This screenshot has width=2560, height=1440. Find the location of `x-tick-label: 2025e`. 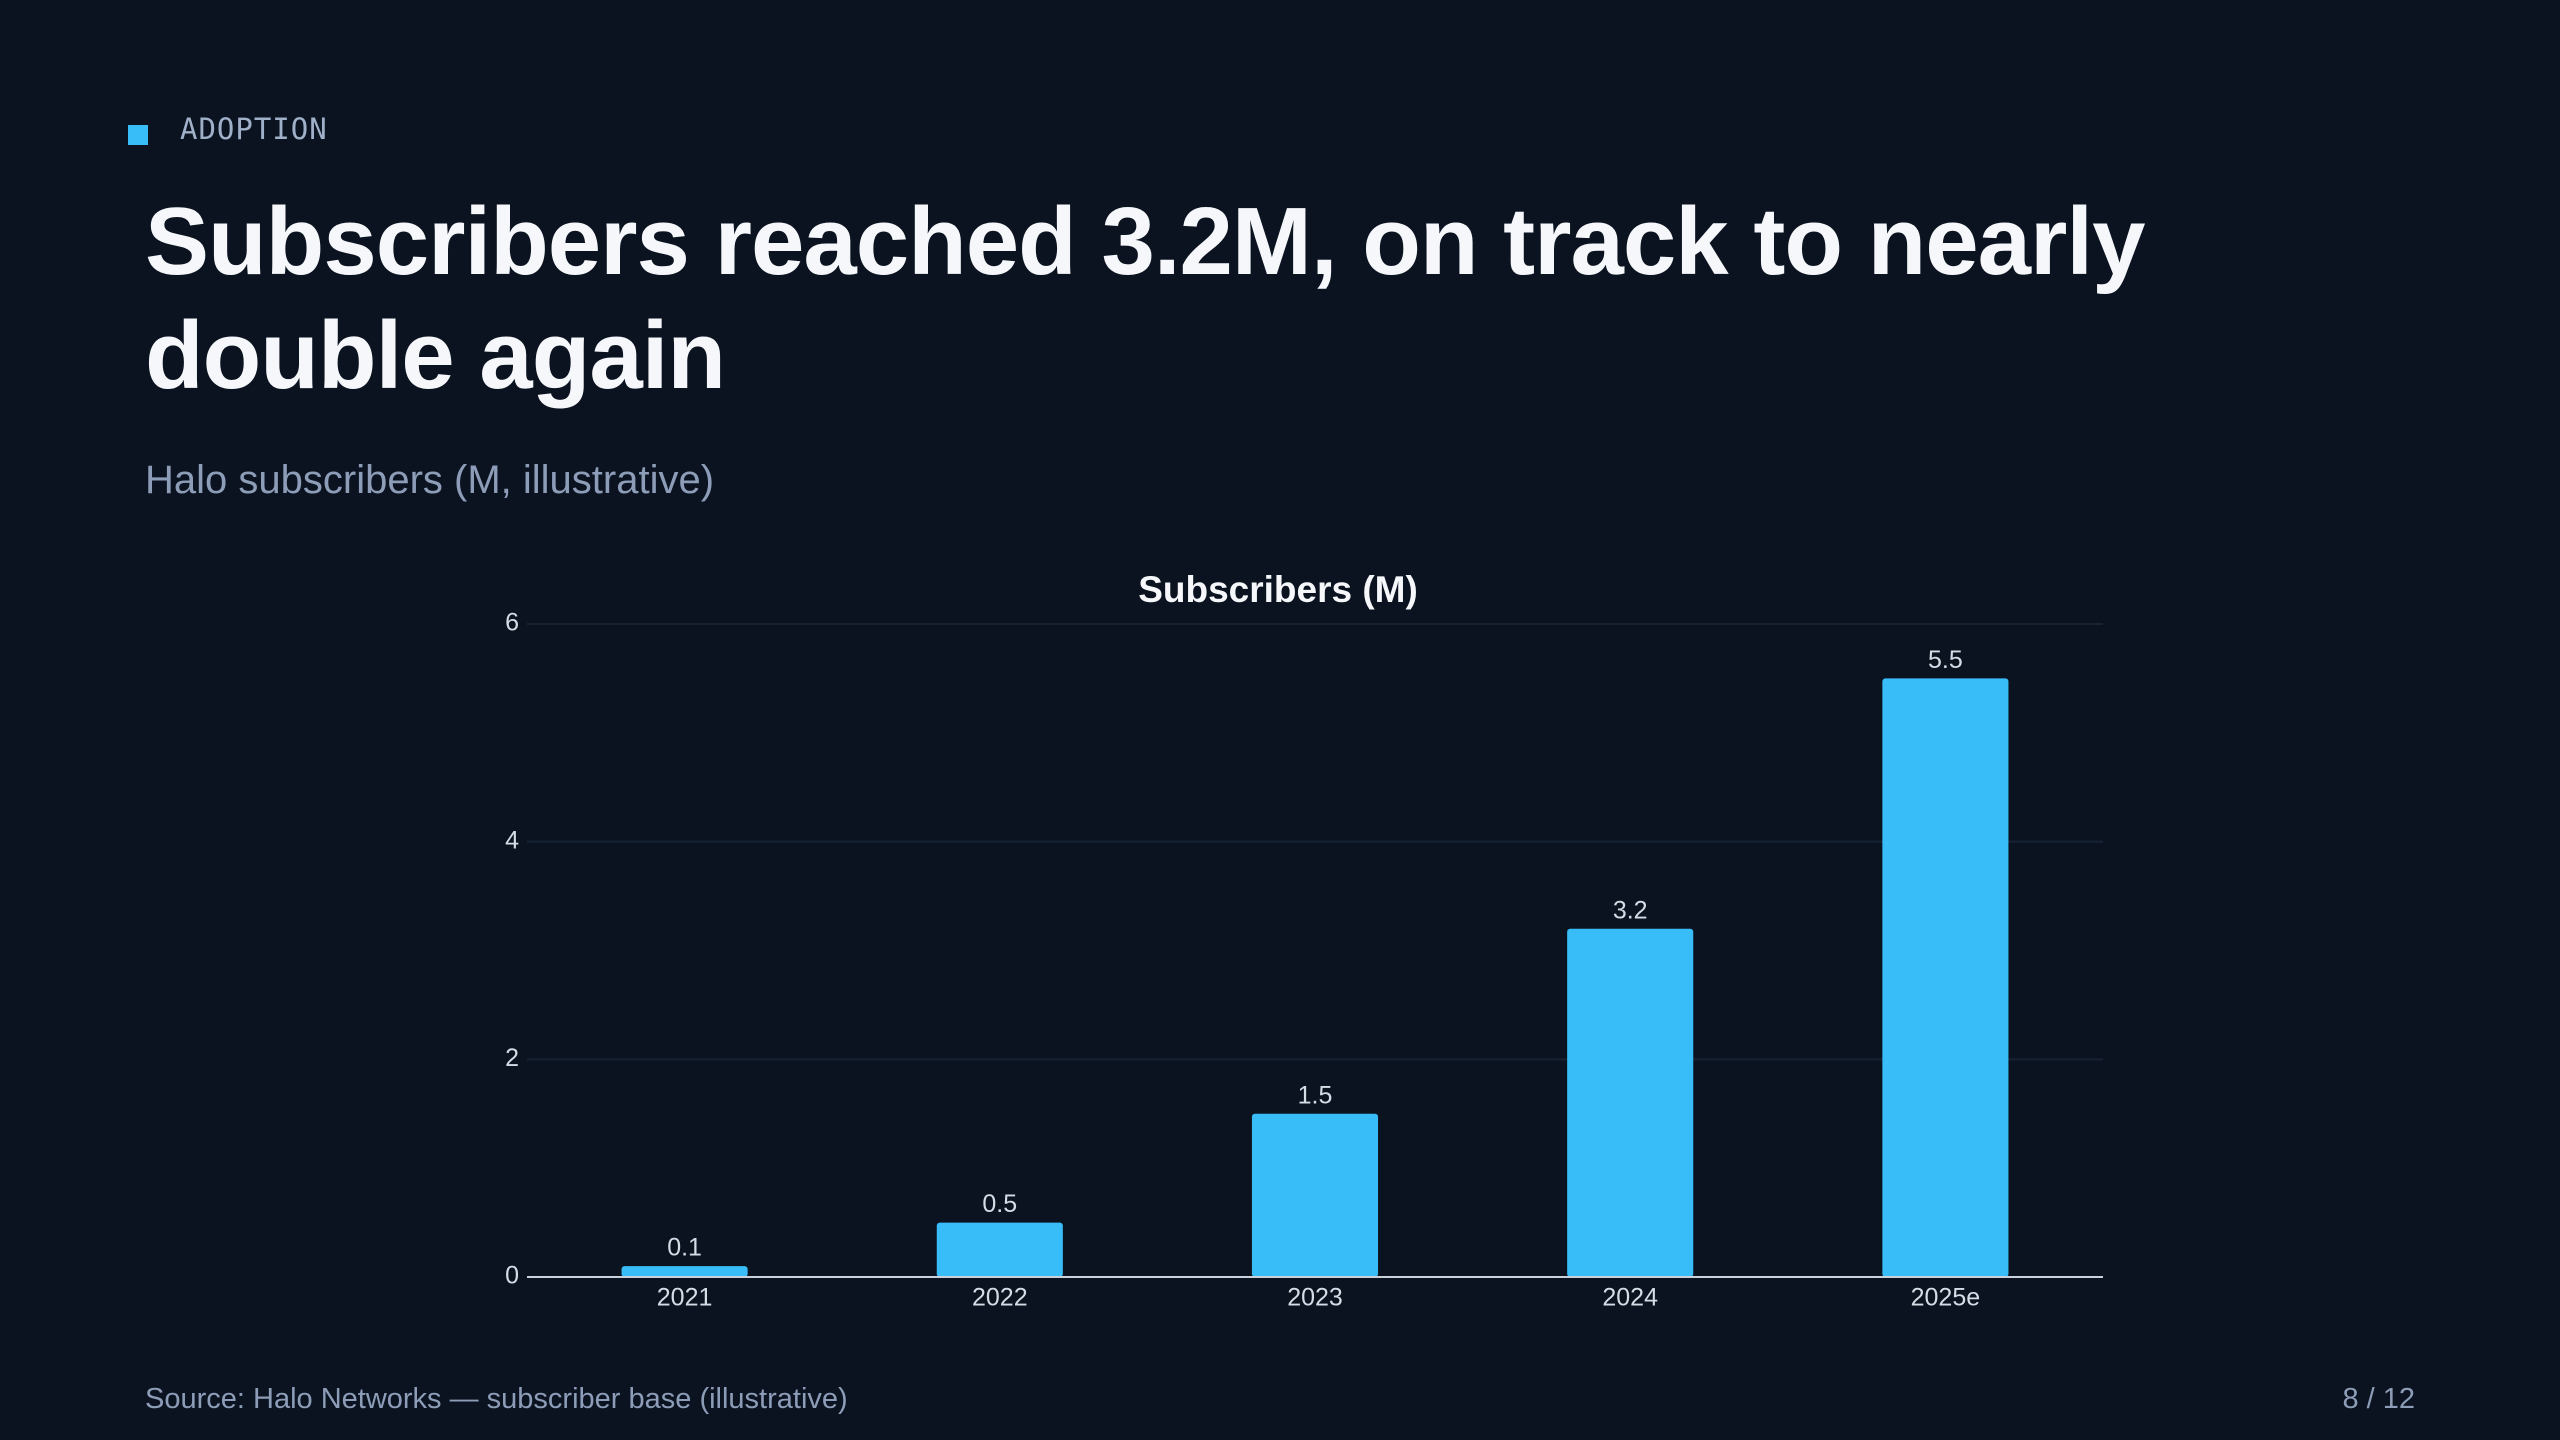

x-tick-label: 2025e is located at coordinates (1946, 1298).